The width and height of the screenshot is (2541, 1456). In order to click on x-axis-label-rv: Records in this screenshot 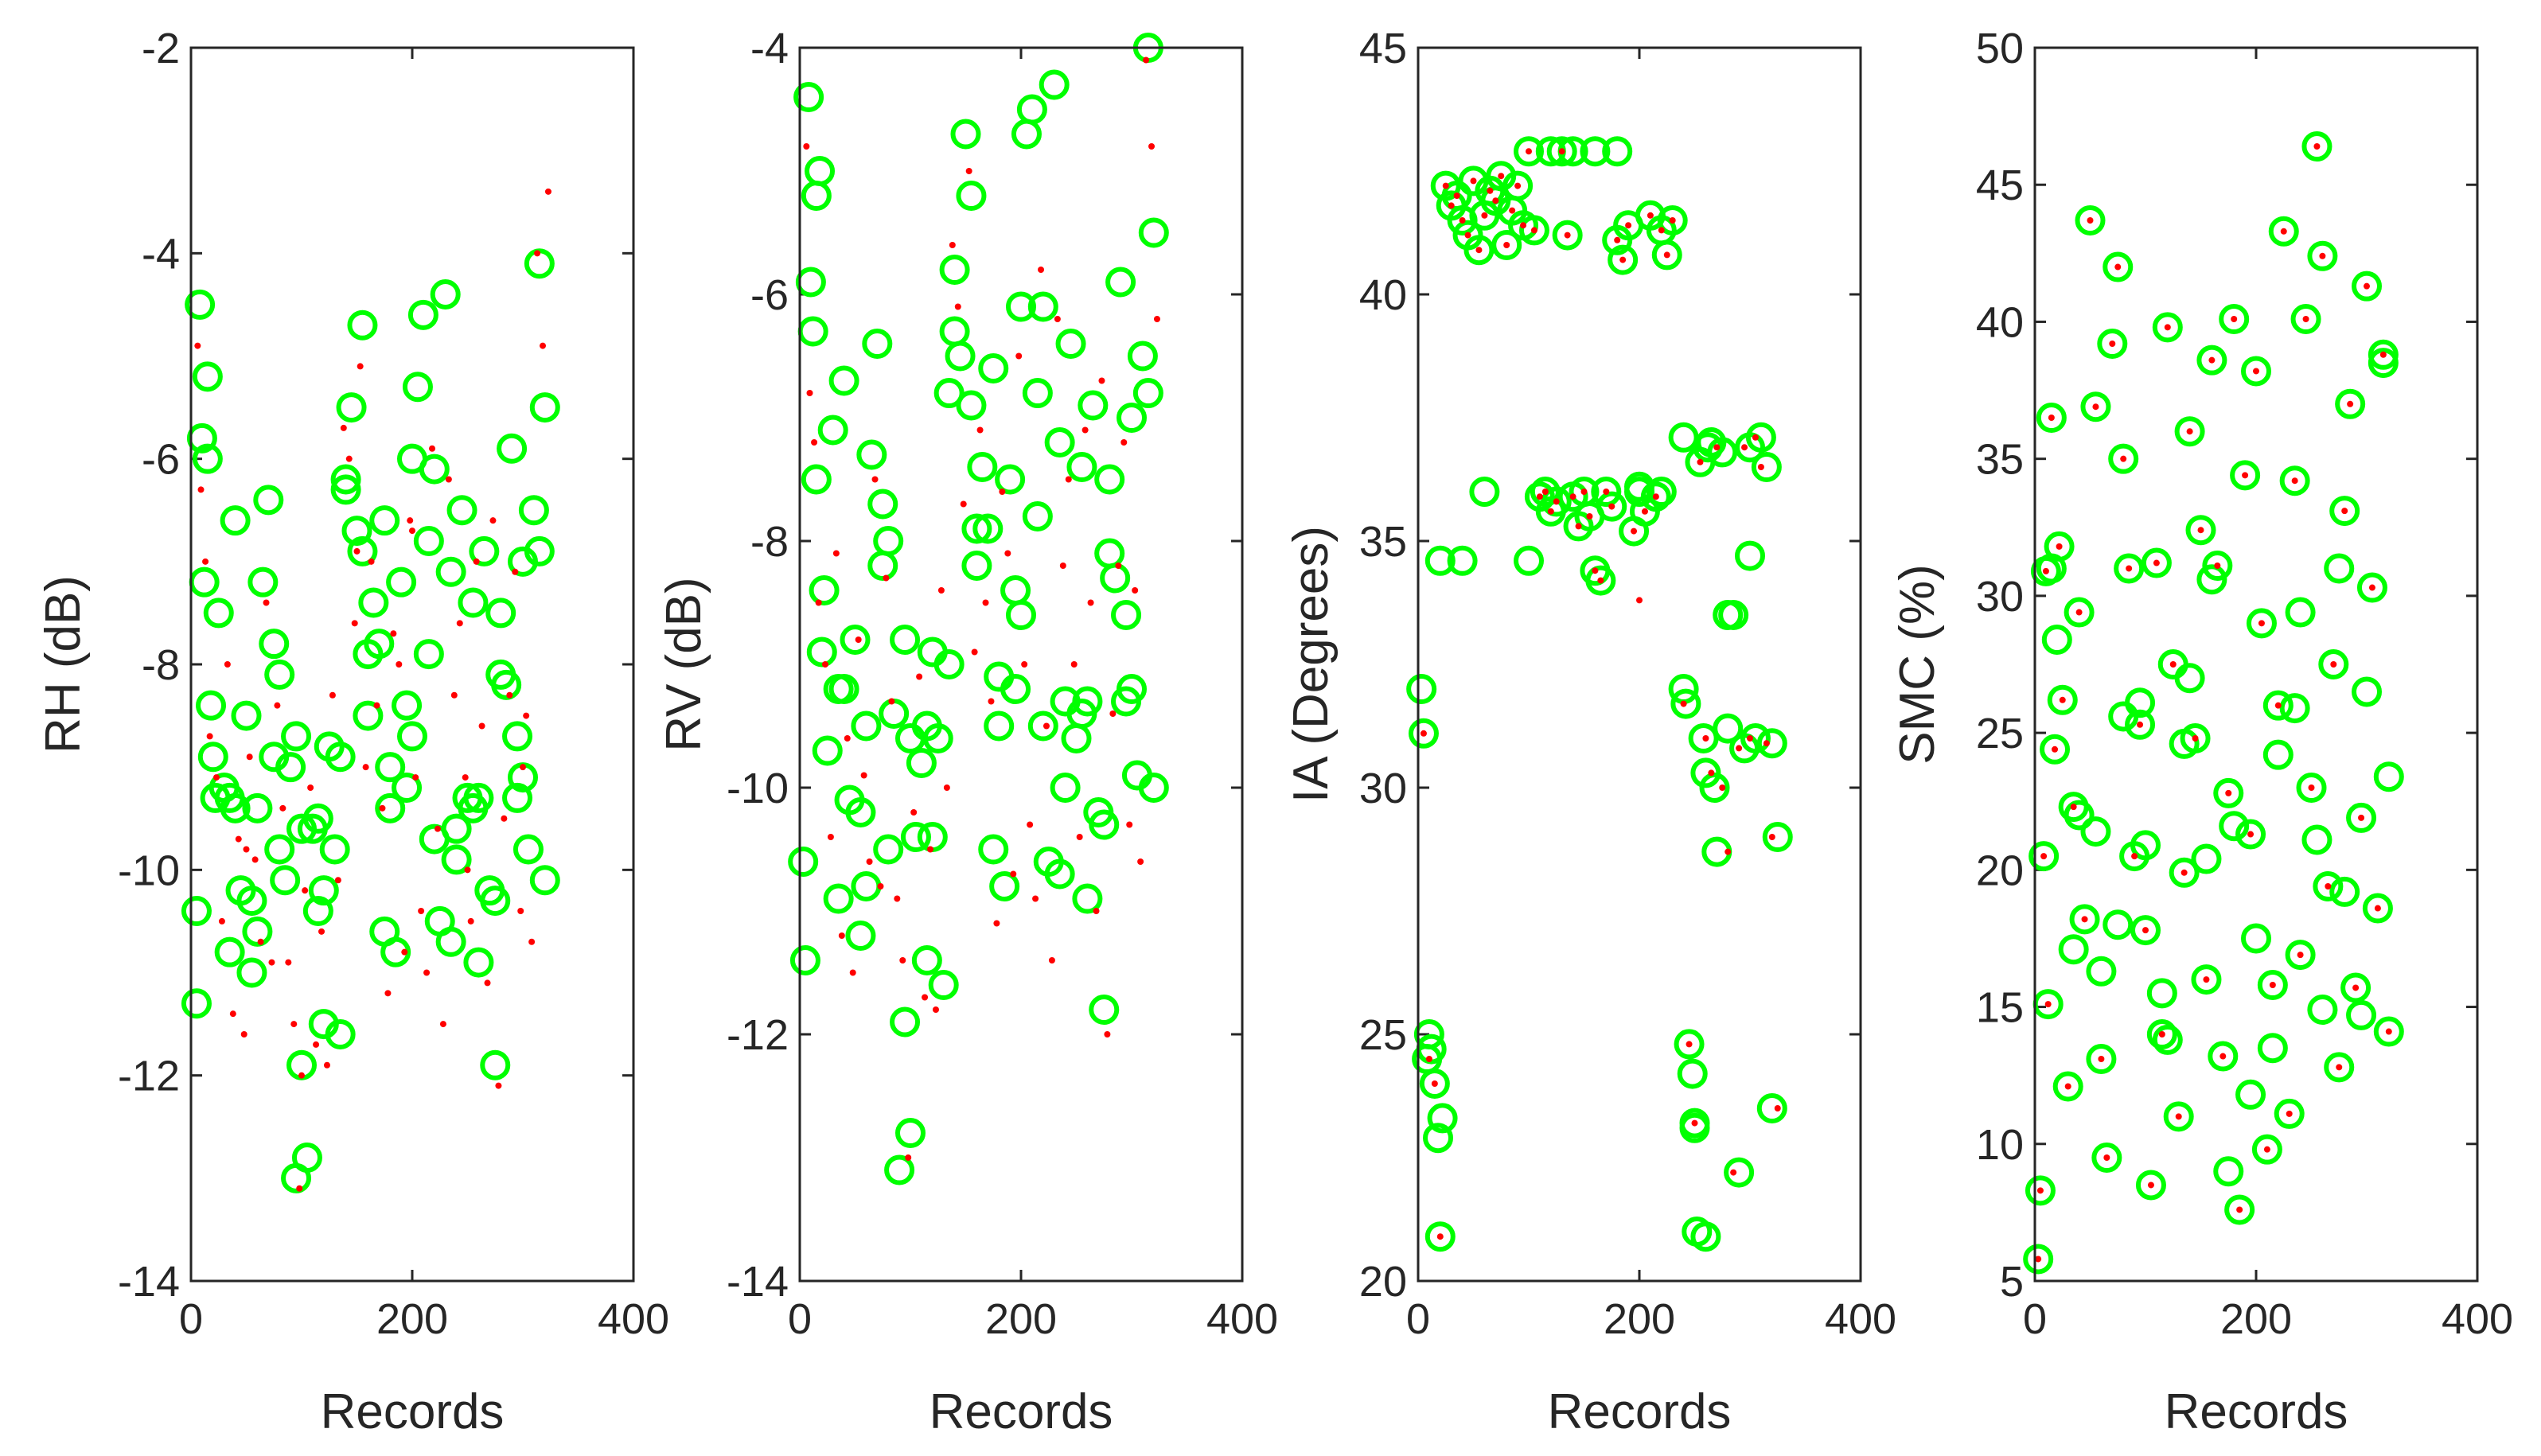, I will do `click(1021, 1411)`.